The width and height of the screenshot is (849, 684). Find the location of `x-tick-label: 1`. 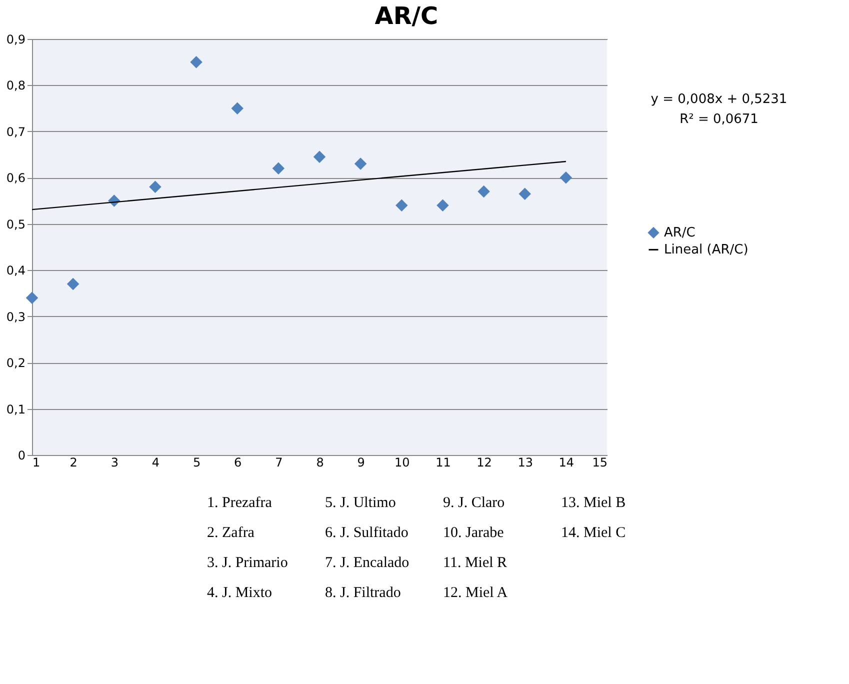

x-tick-label: 1 is located at coordinates (36, 463).